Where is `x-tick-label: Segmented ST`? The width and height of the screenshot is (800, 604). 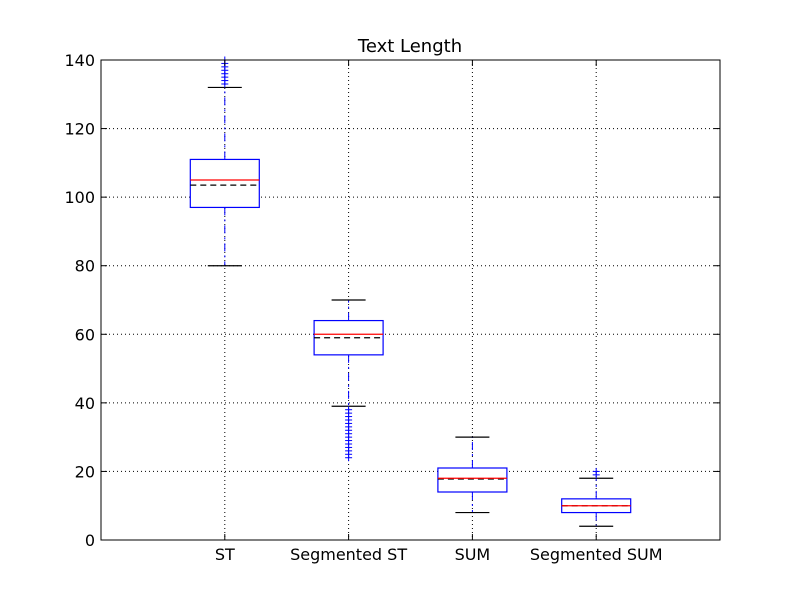 x-tick-label: Segmented ST is located at coordinates (348, 554).